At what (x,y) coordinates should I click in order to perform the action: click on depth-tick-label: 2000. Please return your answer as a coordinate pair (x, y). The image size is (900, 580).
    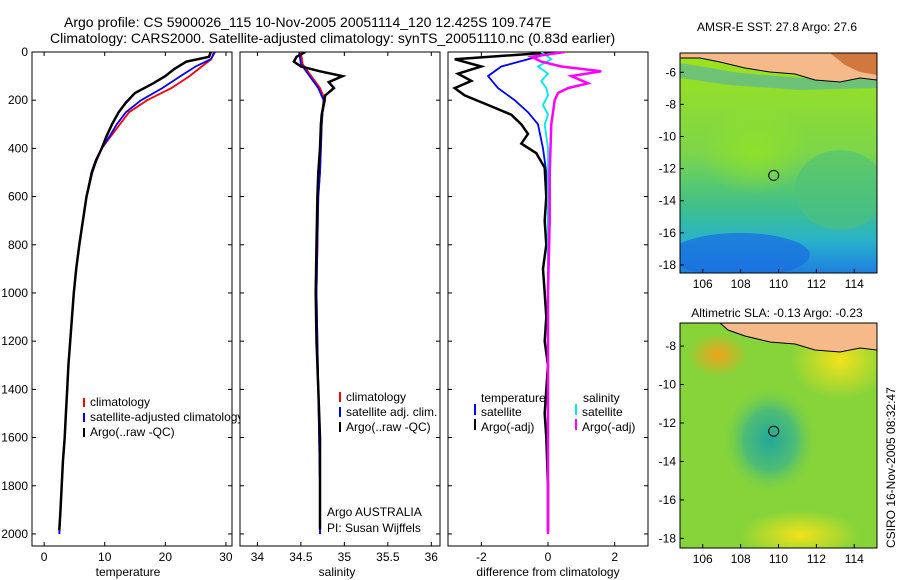
    Looking at the image, I should click on (14, 534).